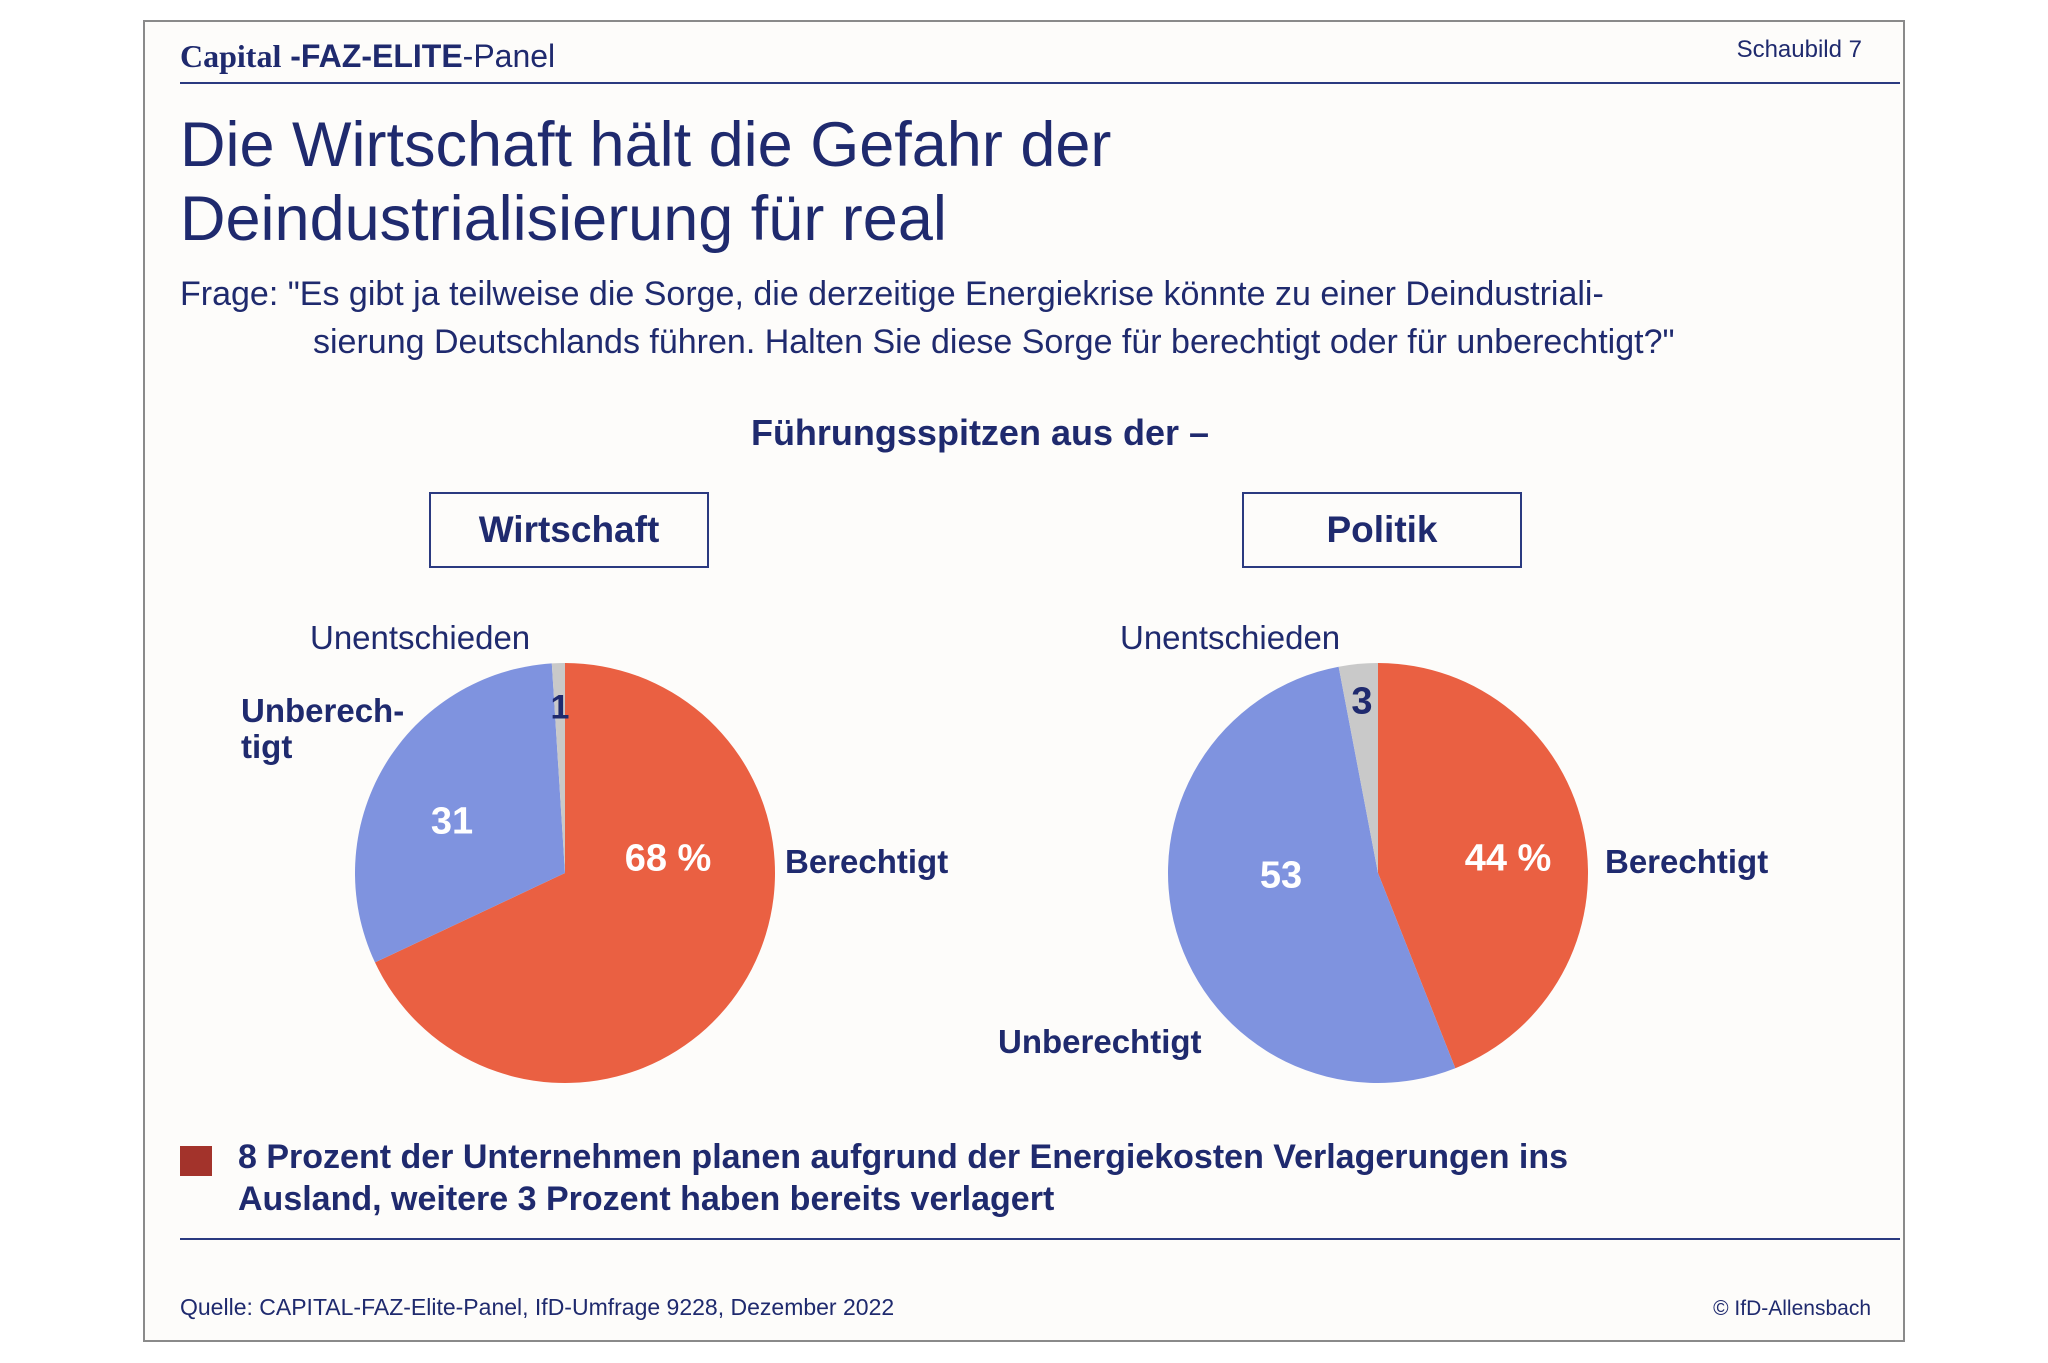 The width and height of the screenshot is (2048, 1363). What do you see at coordinates (574, 873) in the screenshot?
I see `pie-slice-berechtigt-wirtschaft` at bounding box center [574, 873].